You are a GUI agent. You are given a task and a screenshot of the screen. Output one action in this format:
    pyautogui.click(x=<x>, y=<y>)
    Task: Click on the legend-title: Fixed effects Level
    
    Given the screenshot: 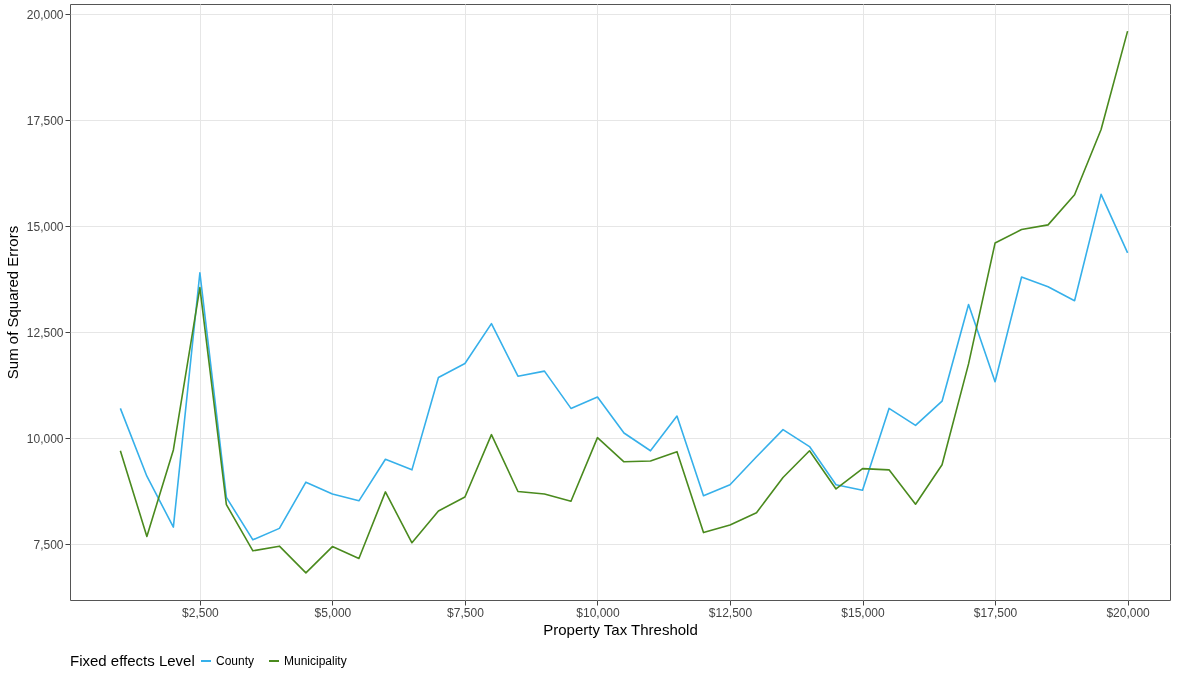 What is the action you would take?
    pyautogui.click(x=132, y=660)
    